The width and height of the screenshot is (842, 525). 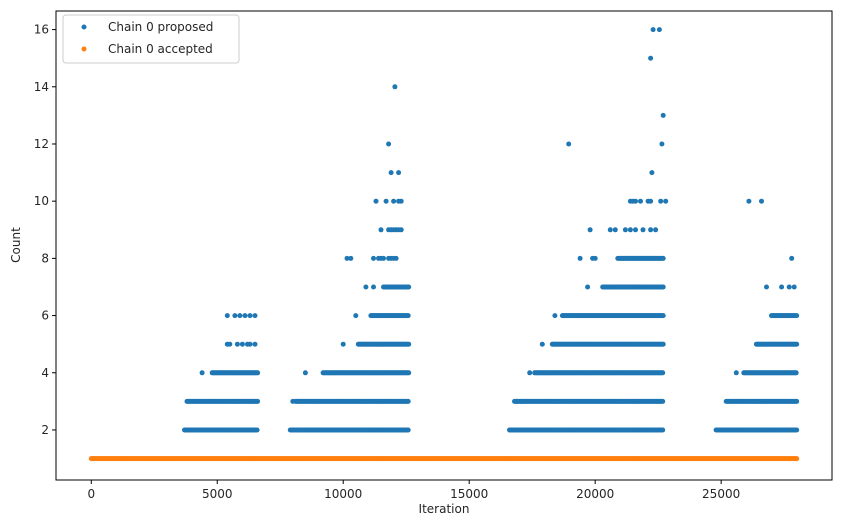 What do you see at coordinates (91, 494) in the screenshot?
I see `x-tick-label: 0` at bounding box center [91, 494].